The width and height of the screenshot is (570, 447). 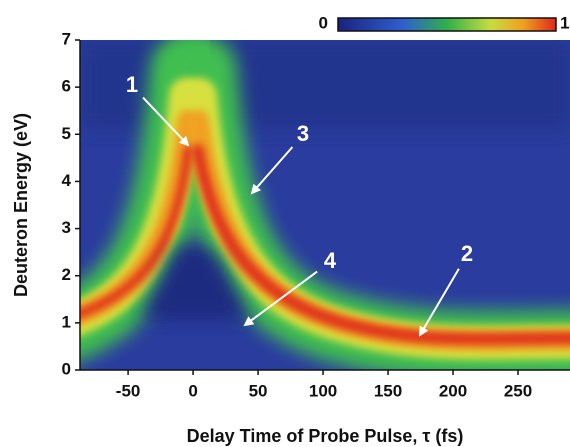 I want to click on y-tick-label: 4, so click(x=67, y=180).